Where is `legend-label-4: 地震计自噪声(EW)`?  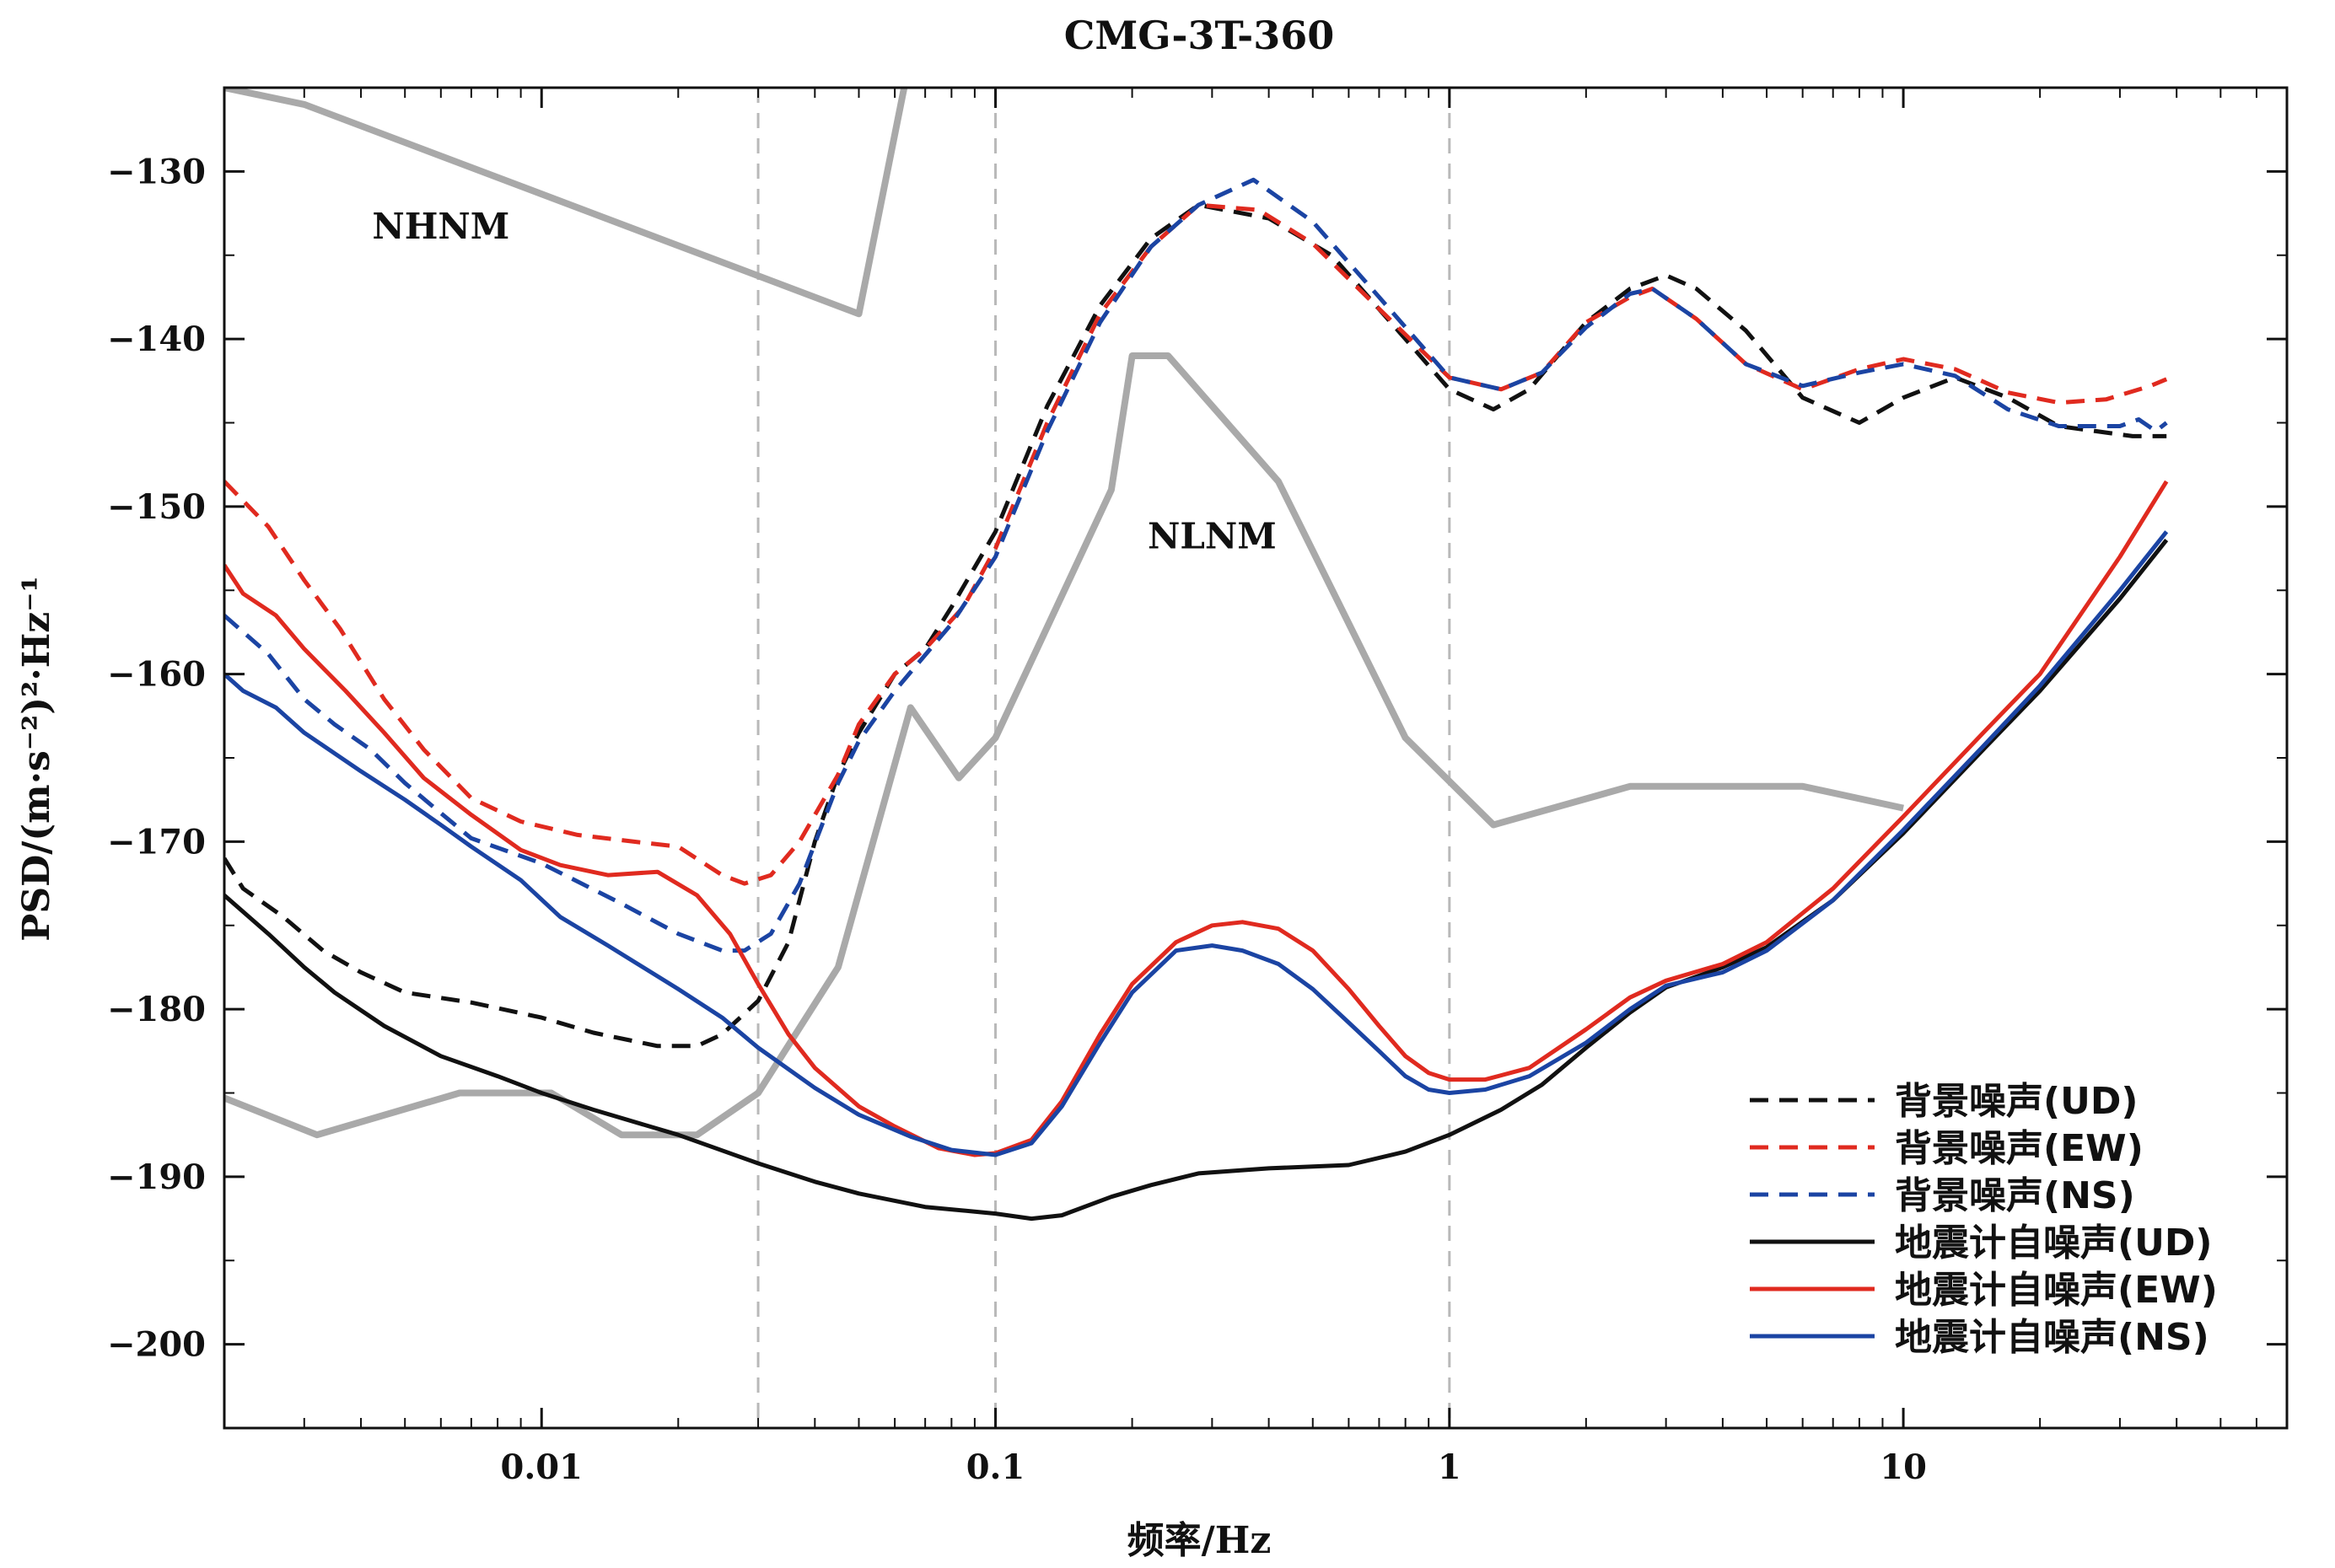 legend-label-4: 地震计自噪声(EW) is located at coordinates (2057, 1290).